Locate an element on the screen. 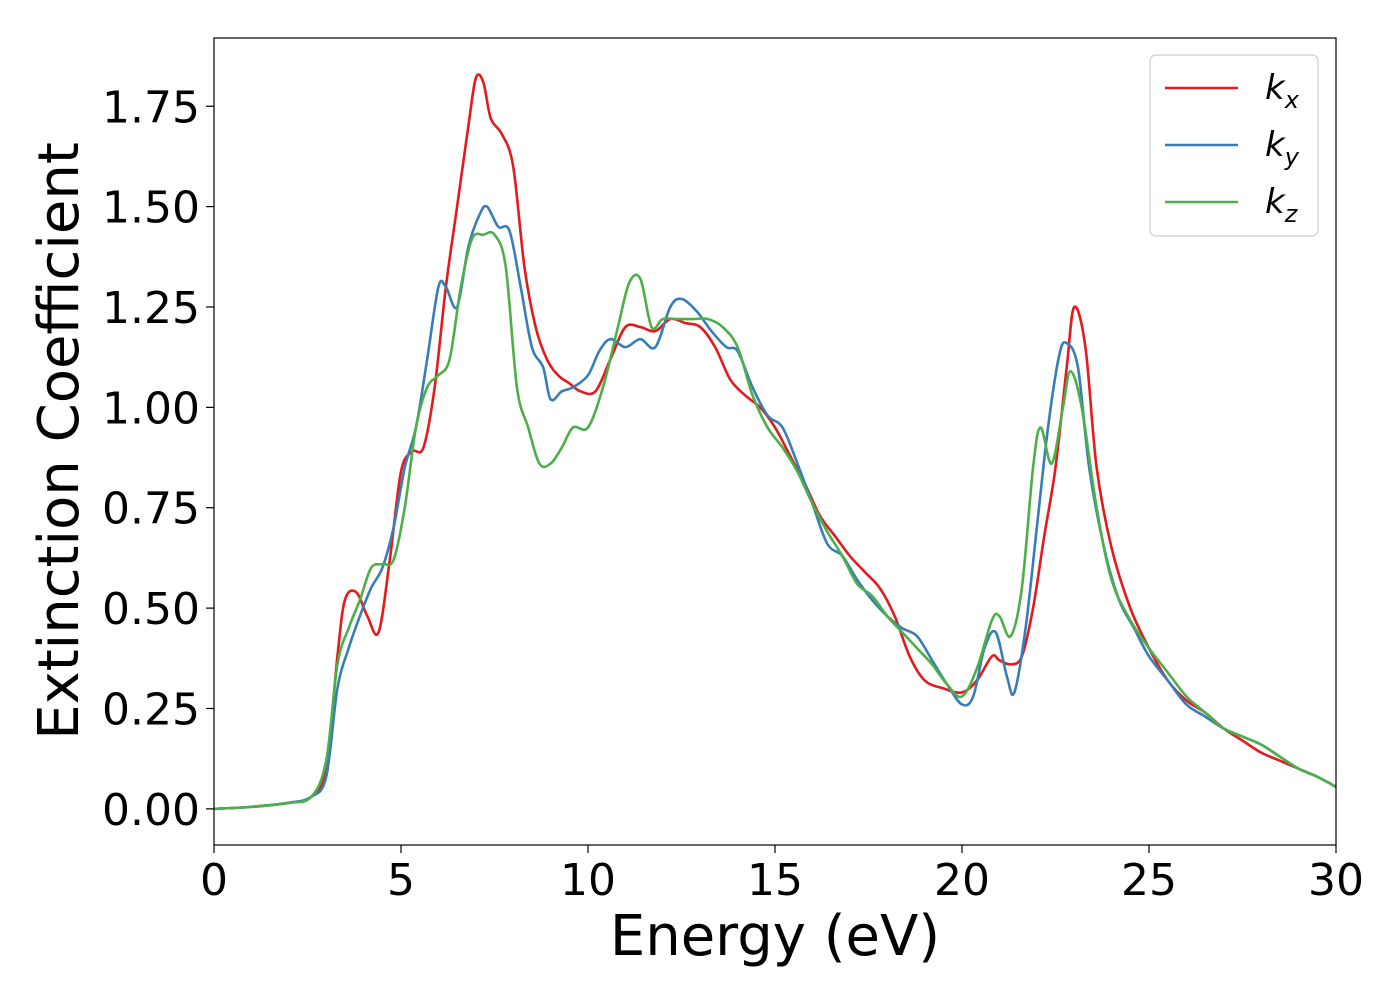 Image resolution: width=1400 pixels, height=1000 pixels. y-axis: 0.00 0.25 0.50 0.75 1.00 1.25 1.50 1.75 is located at coordinates (158, 459).